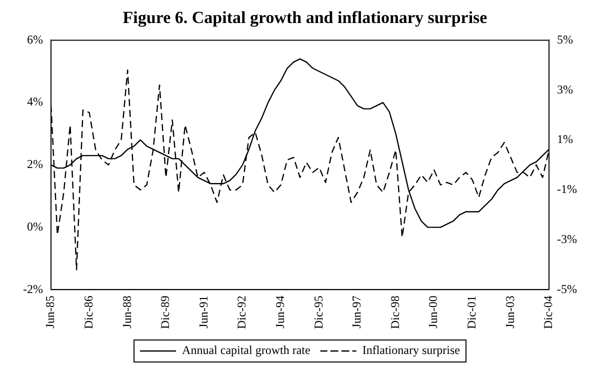 Image resolution: width=610 pixels, height=377 pixels. Describe the element at coordinates (567, 289) in the screenshot. I see `y2-tick-label: -5%` at that location.